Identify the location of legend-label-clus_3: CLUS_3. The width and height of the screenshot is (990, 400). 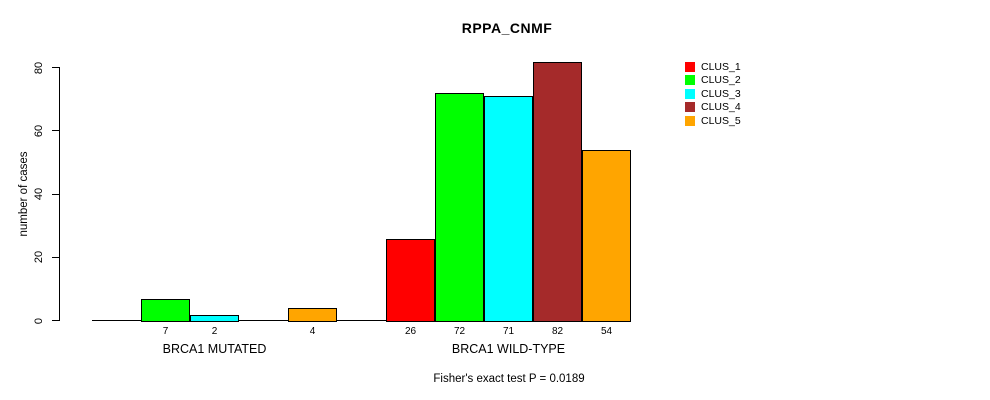
(721, 93).